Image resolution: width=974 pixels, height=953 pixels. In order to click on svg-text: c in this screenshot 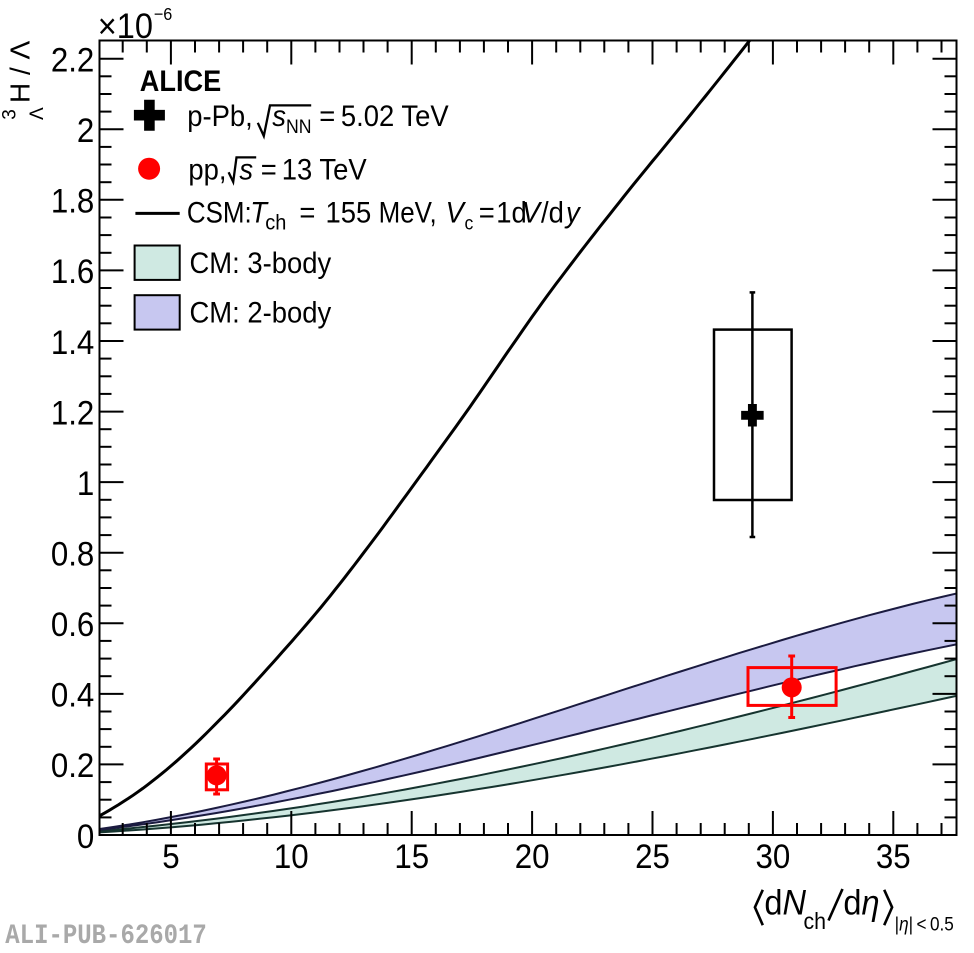, I will do `click(469, 223)`.